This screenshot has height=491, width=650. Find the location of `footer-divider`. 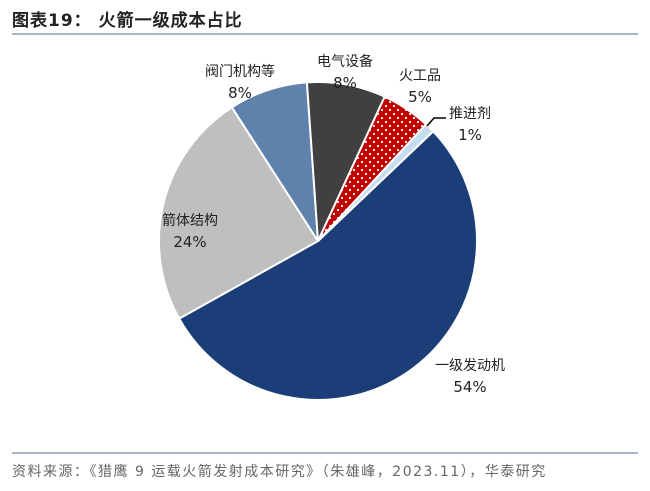

footer-divider is located at coordinates (325, 453).